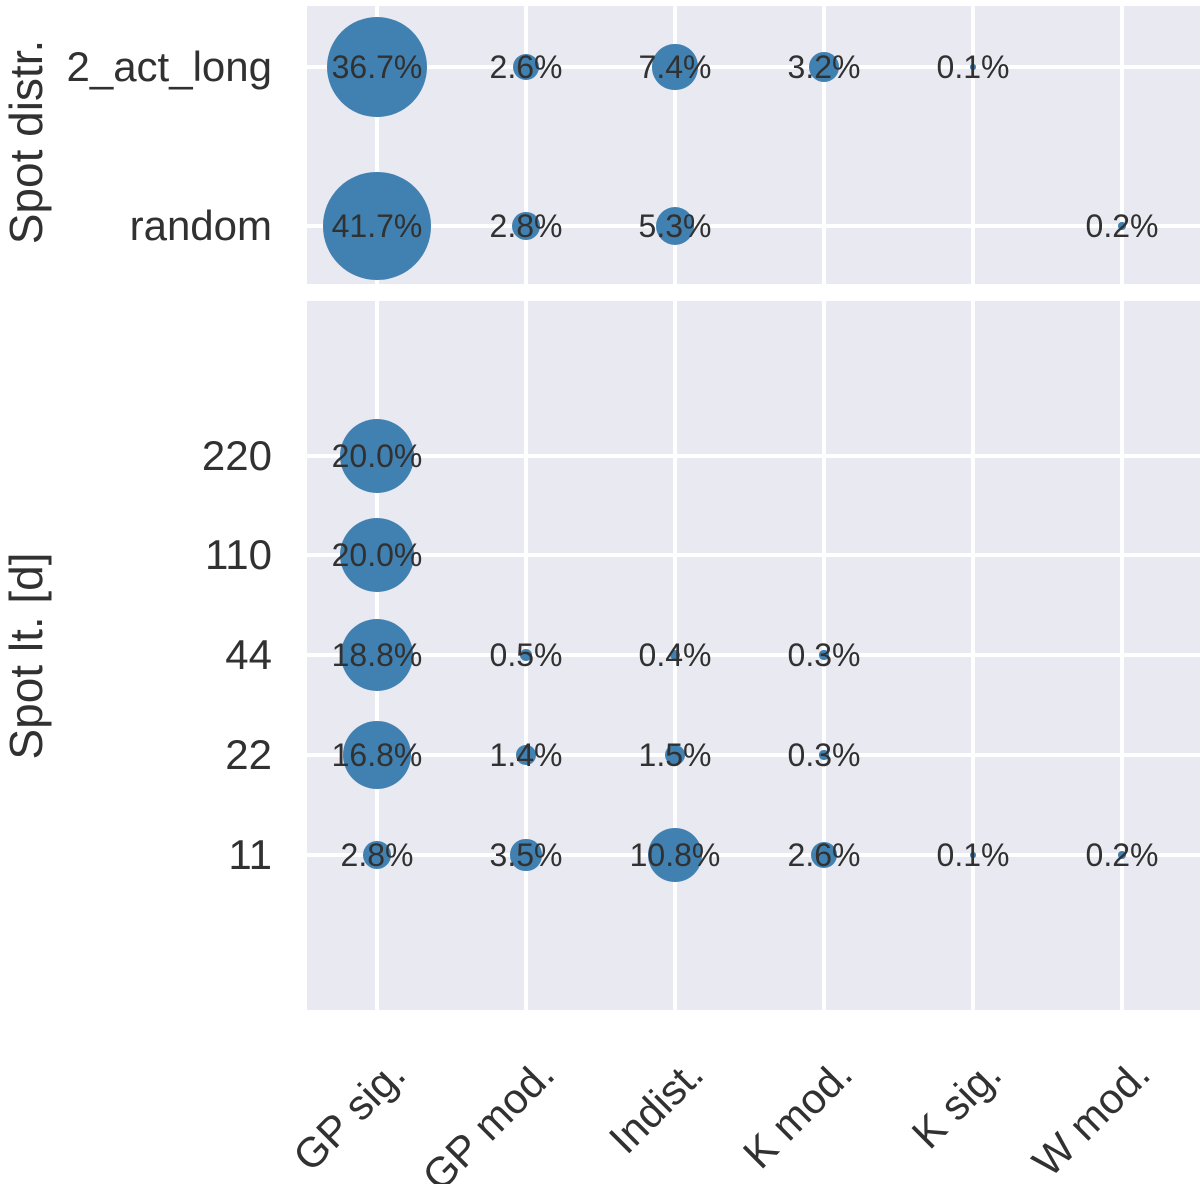 The height and width of the screenshot is (1184, 1200). What do you see at coordinates (488, 1116) in the screenshot?
I see `x-tick-label: GP mod.` at bounding box center [488, 1116].